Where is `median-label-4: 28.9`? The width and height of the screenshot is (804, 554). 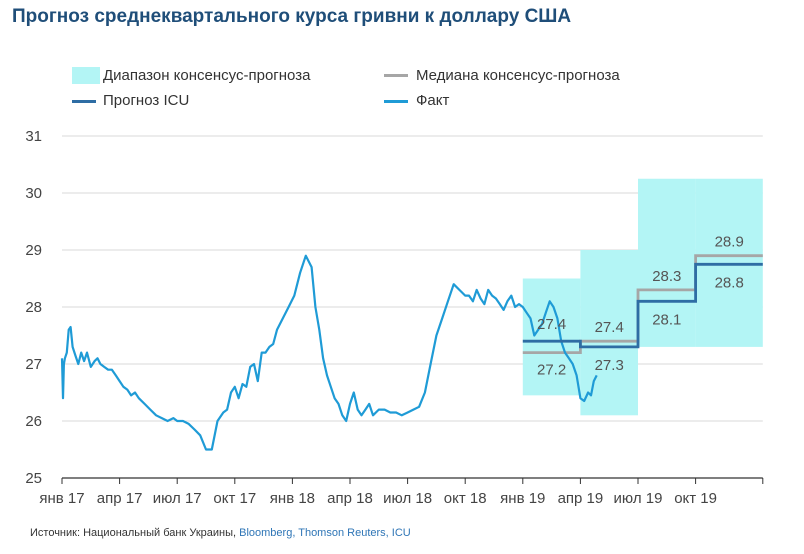
median-label-4: 28.9 is located at coordinates (729, 242).